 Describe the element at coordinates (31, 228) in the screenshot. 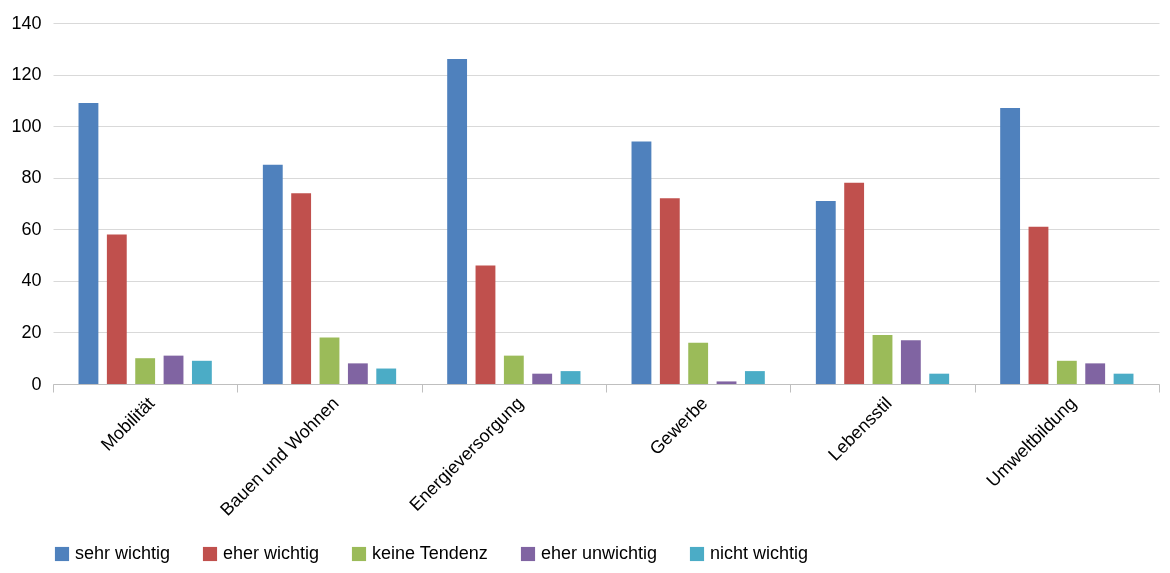

I see `y-tick-label: 60` at that location.